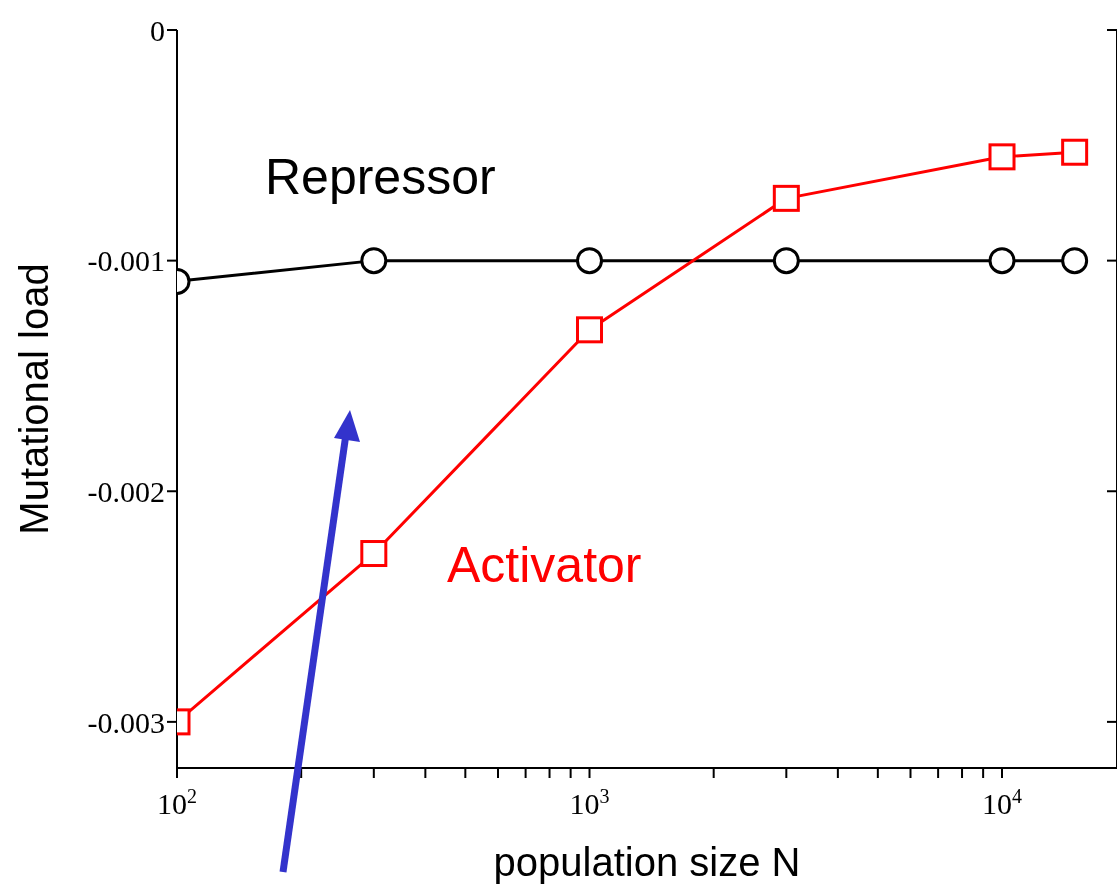  What do you see at coordinates (544, 565) in the screenshot?
I see `series-label: Activator` at bounding box center [544, 565].